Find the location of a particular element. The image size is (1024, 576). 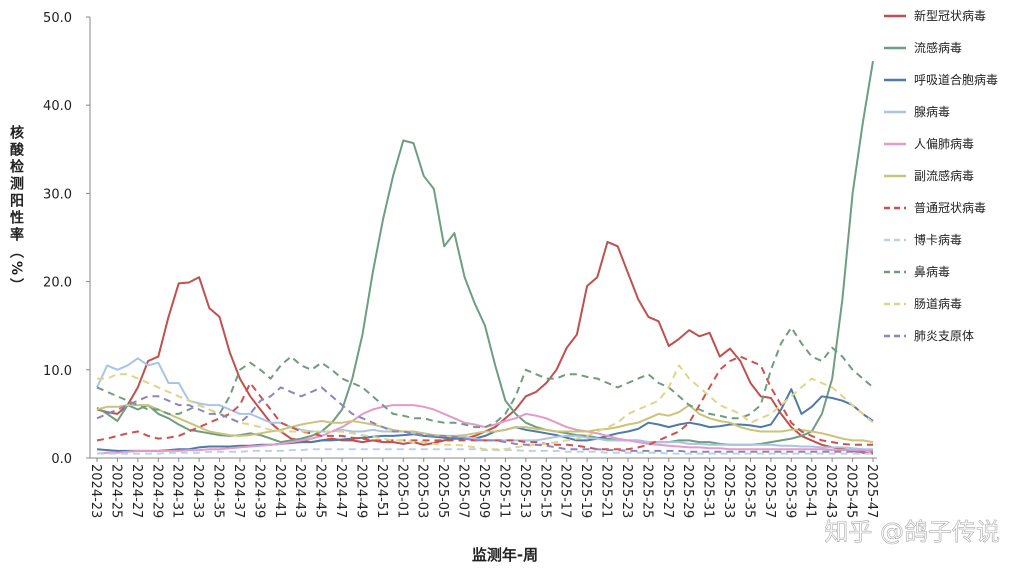

x-tick-label: 2025-11 is located at coordinates (503, 491).